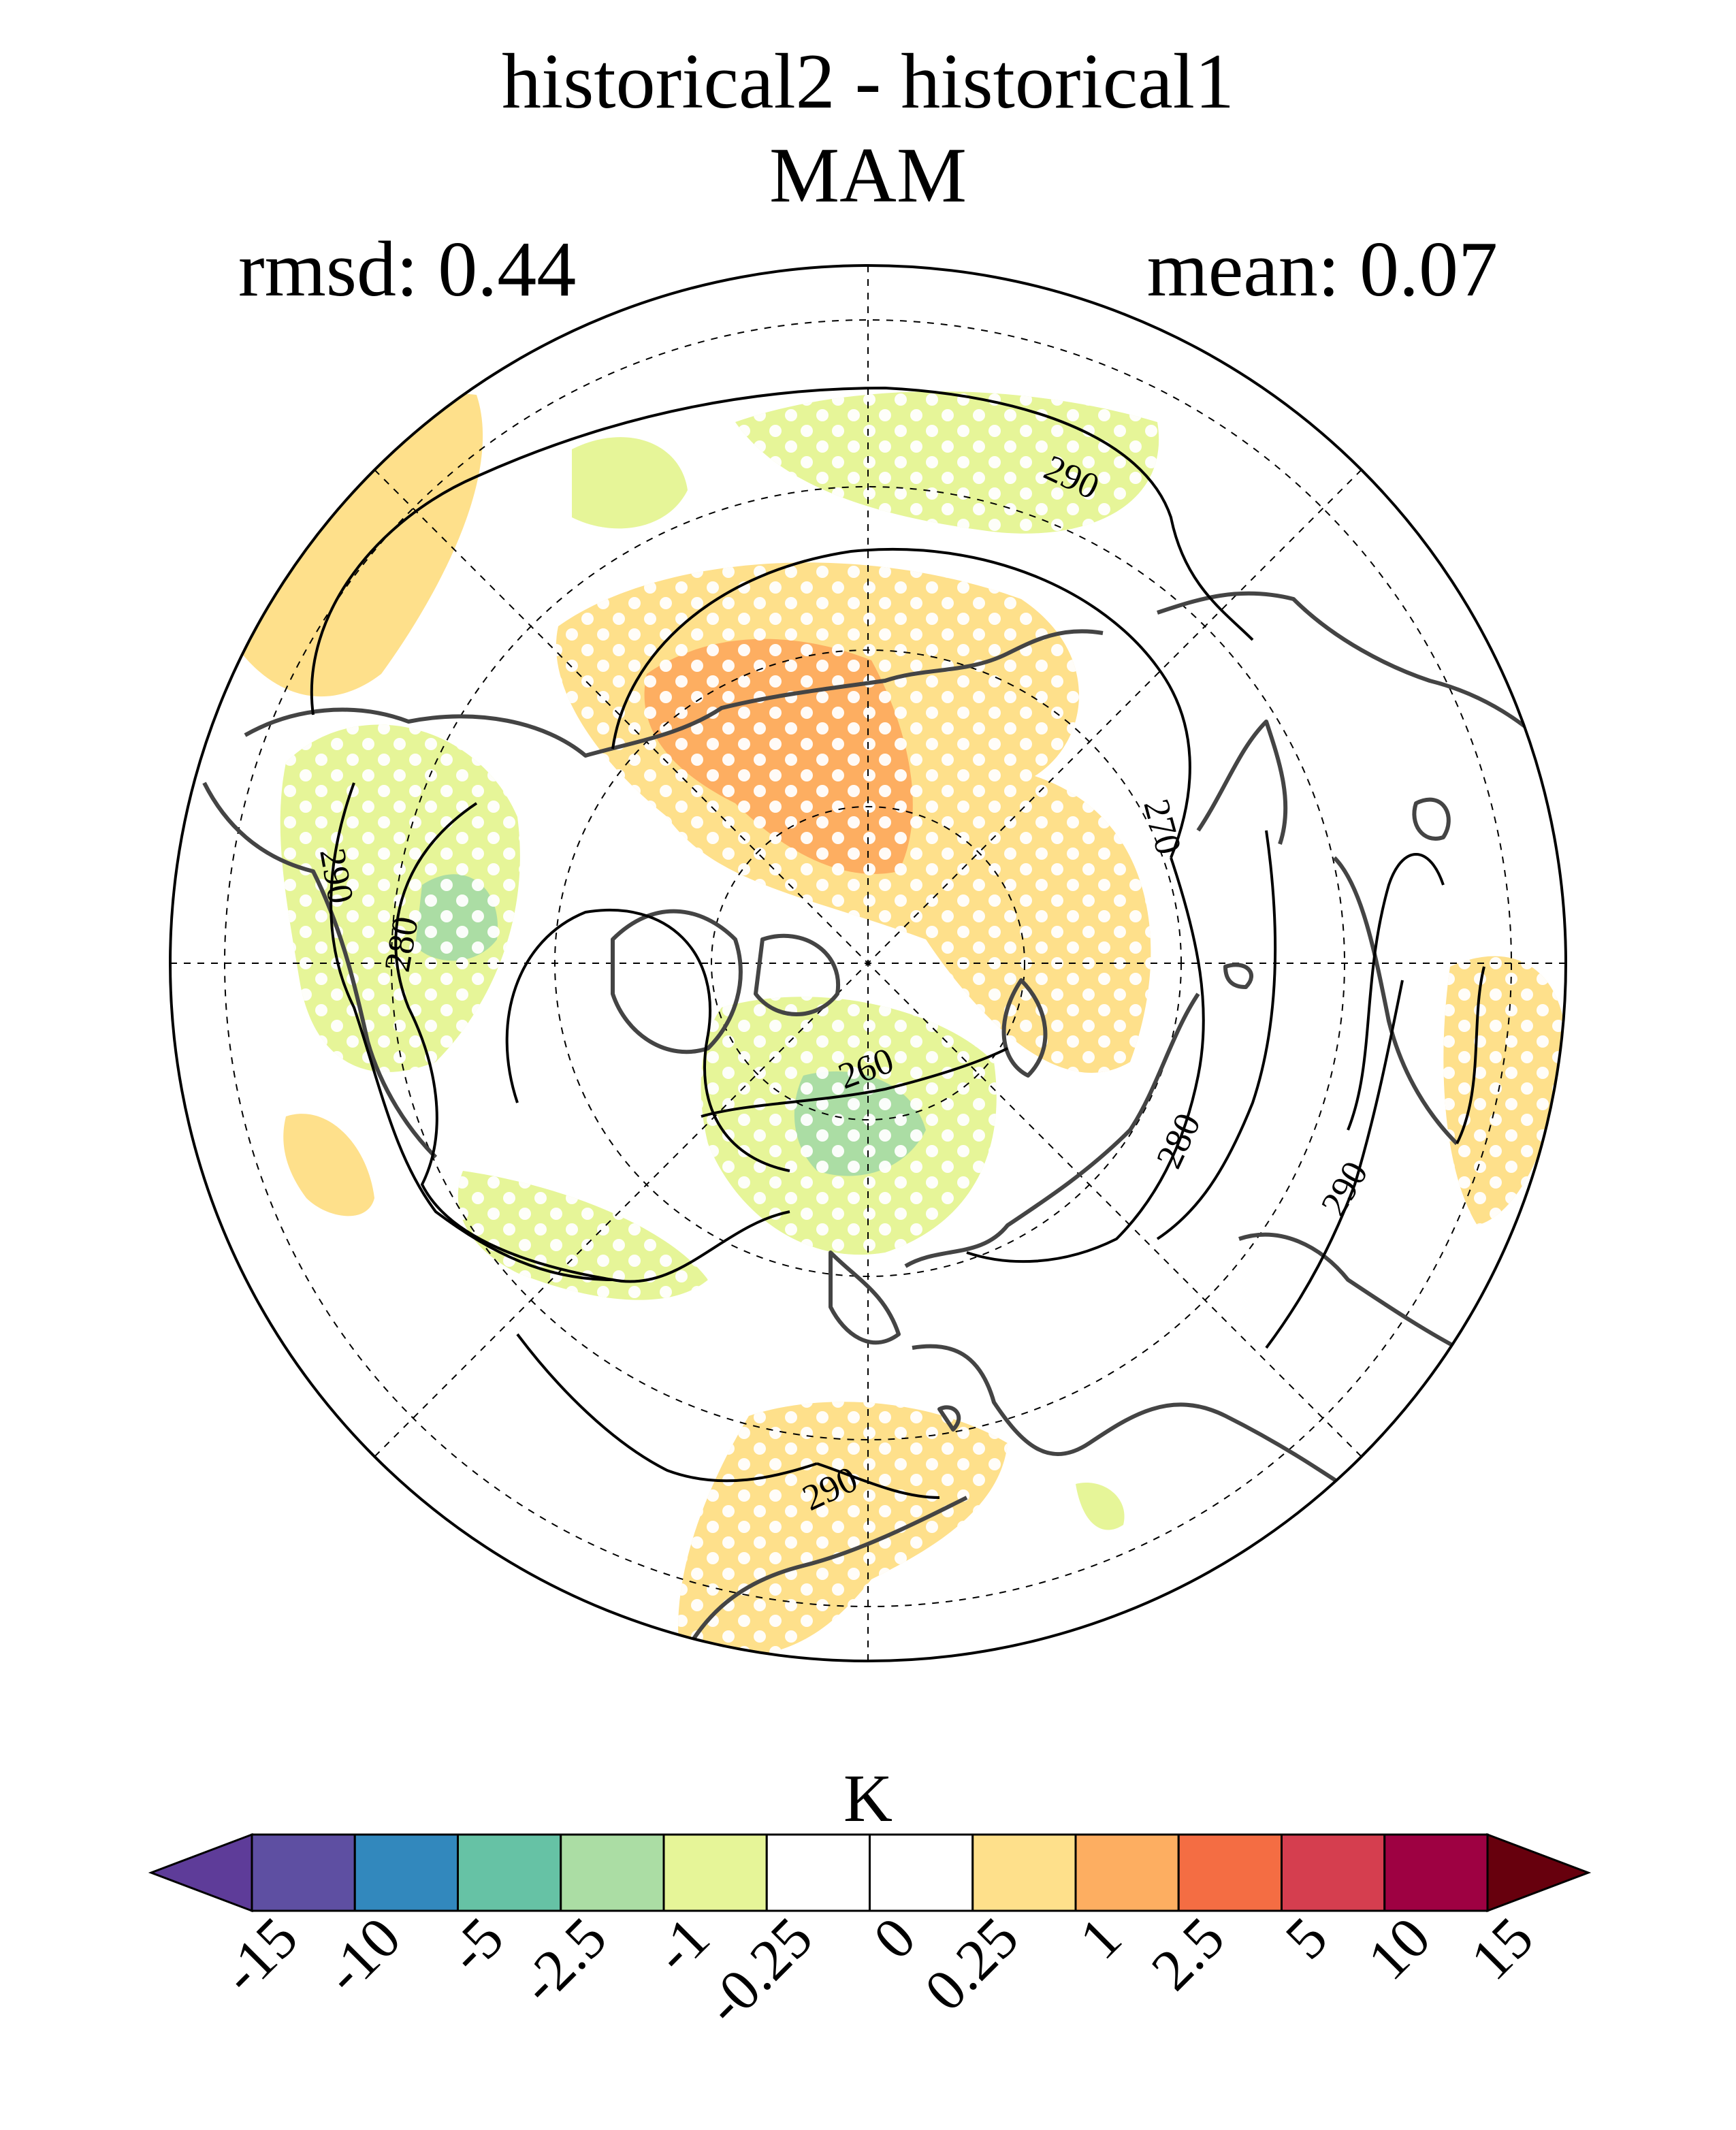 Image resolution: width=1736 pixels, height=2130 pixels. I want to click on colorbar-unit-label: K, so click(868, 1798).